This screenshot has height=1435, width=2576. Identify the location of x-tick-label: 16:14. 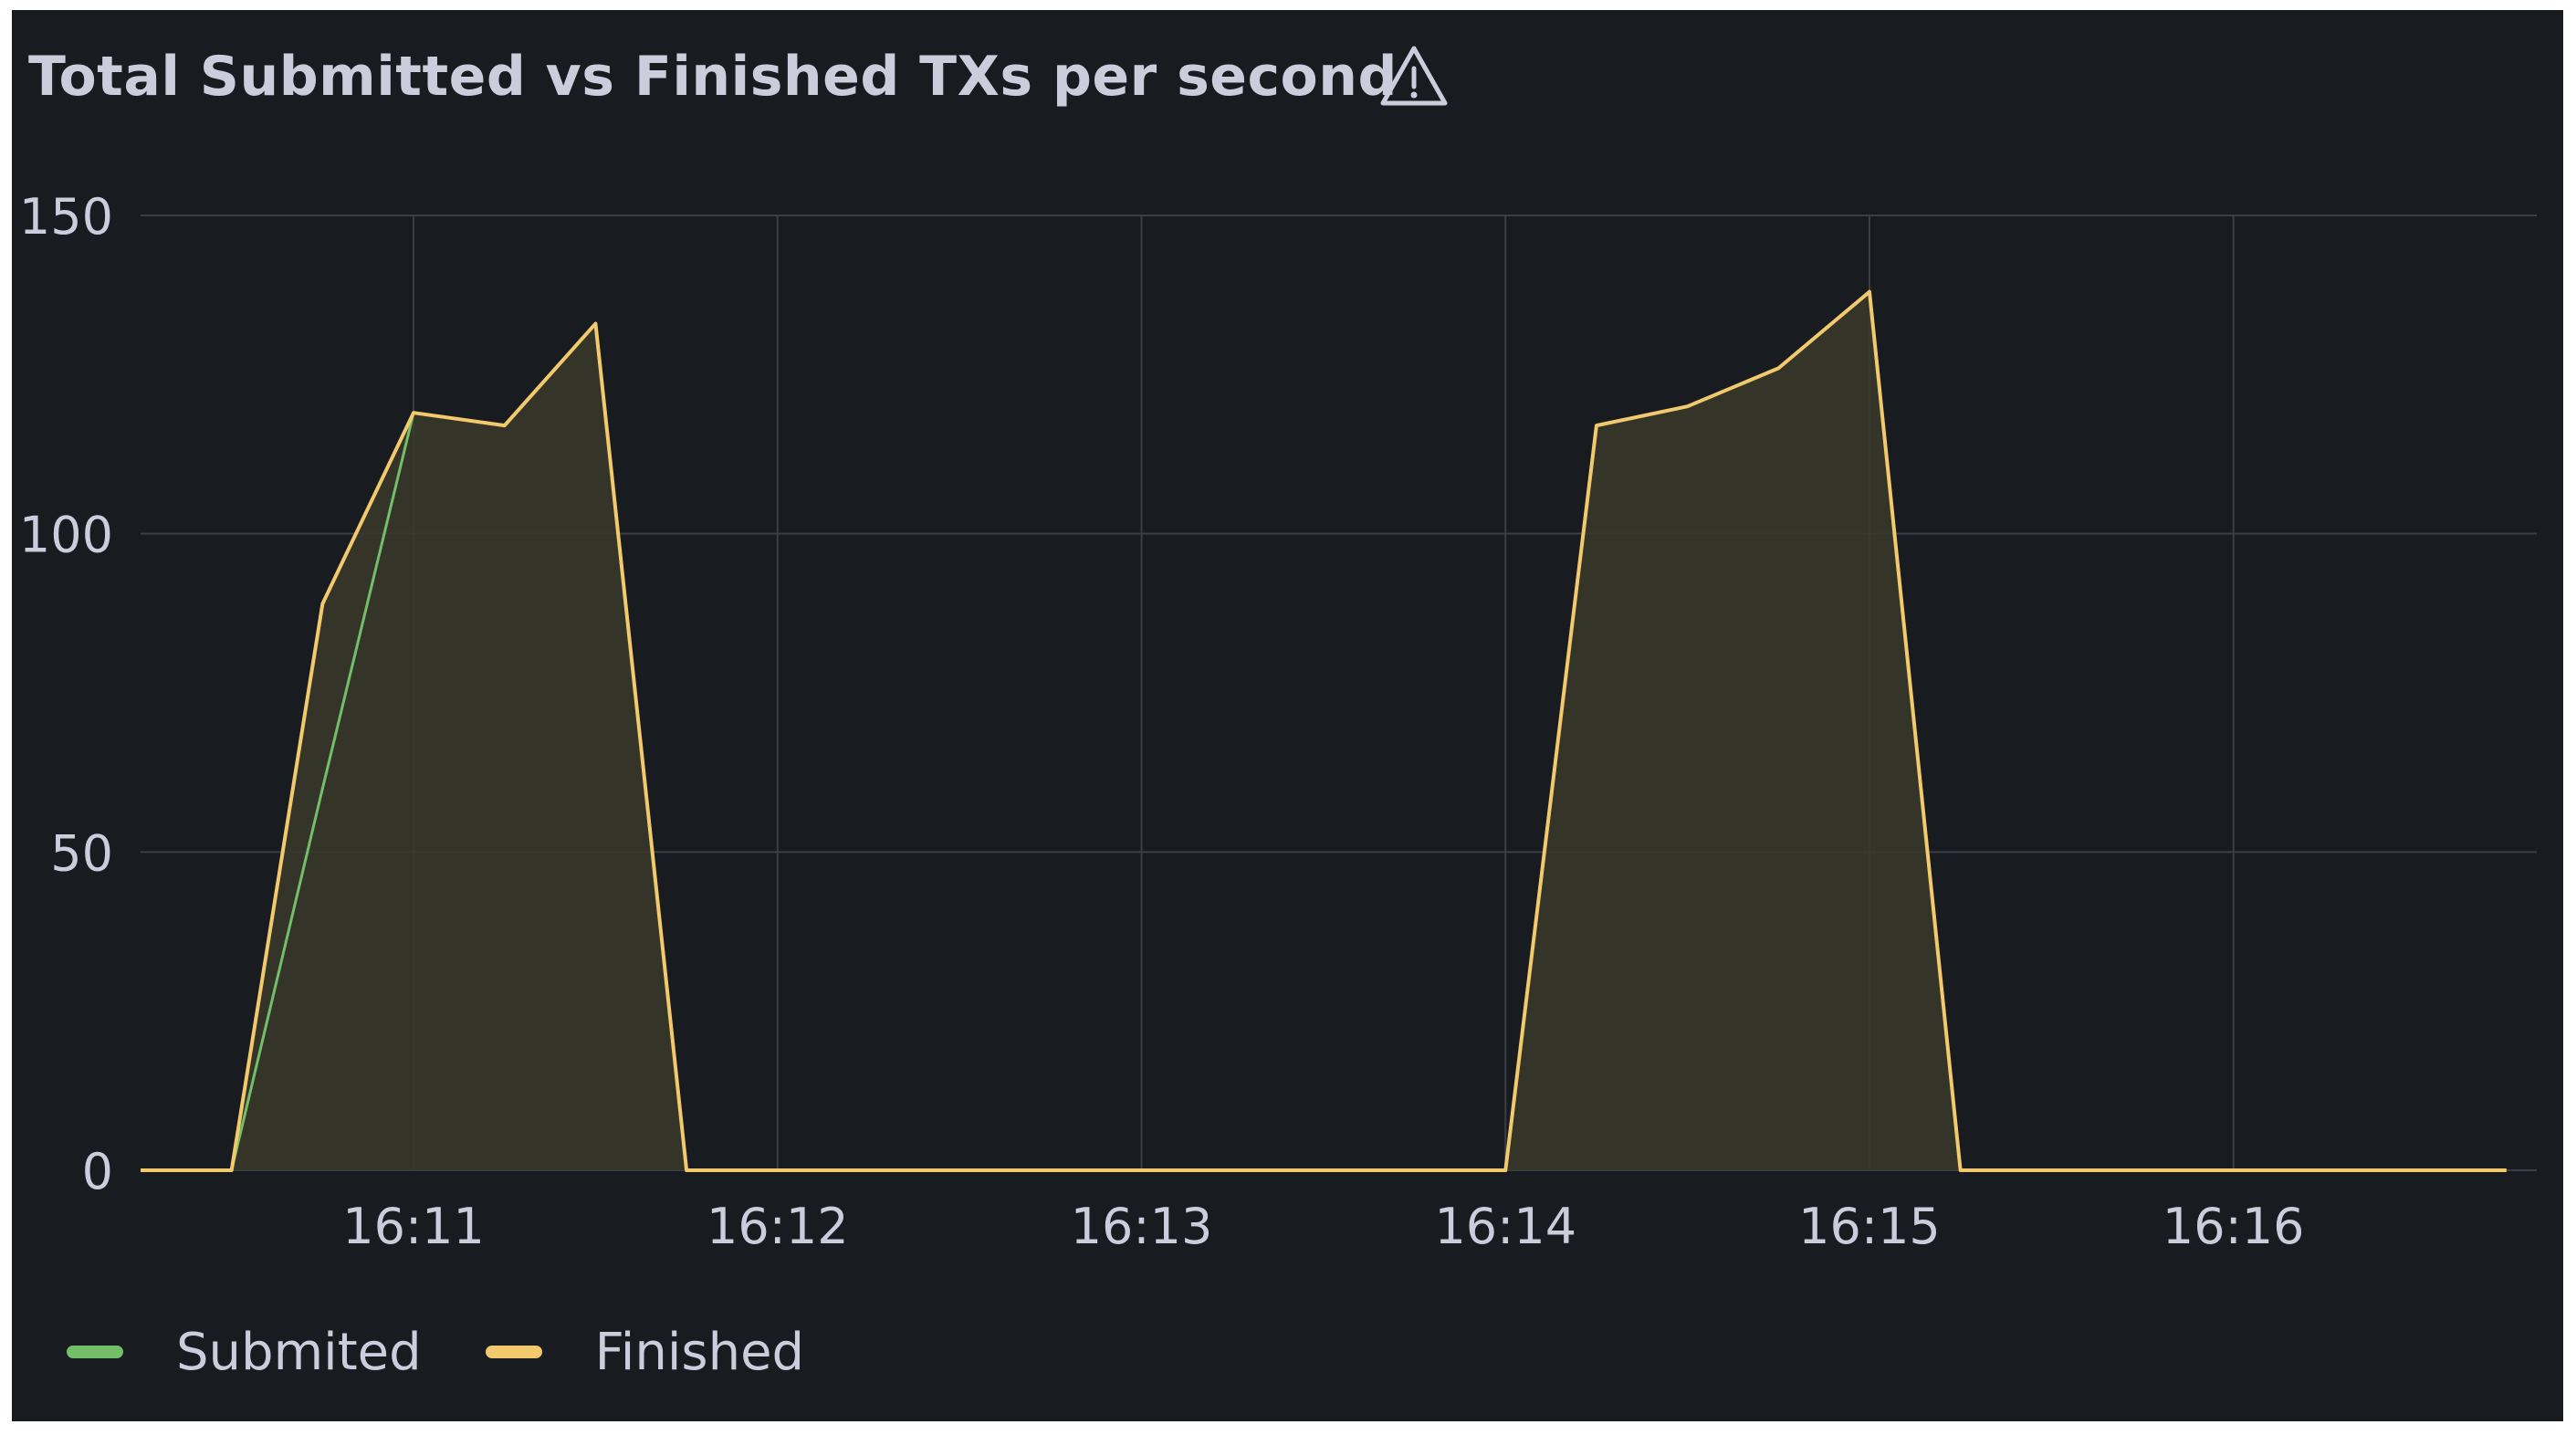
(1505, 1226).